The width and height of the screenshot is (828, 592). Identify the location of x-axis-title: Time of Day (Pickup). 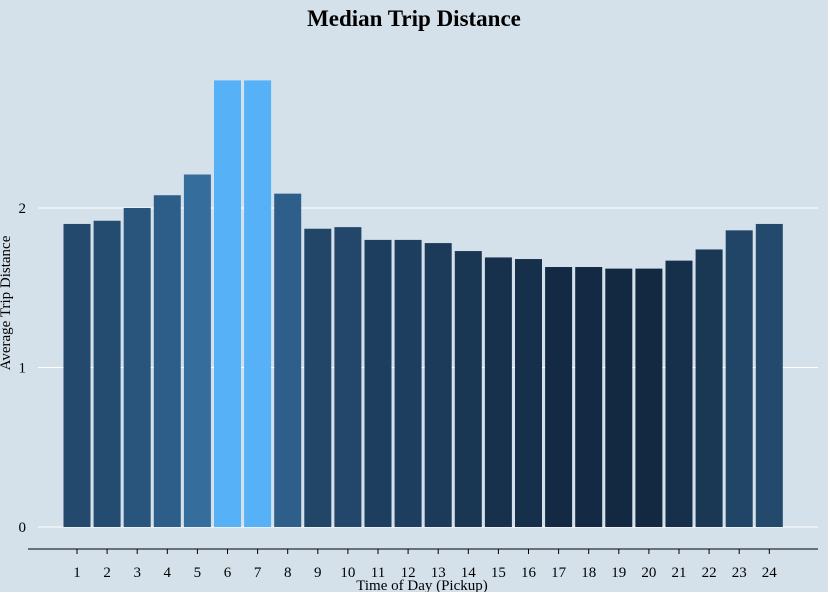
(422, 585).